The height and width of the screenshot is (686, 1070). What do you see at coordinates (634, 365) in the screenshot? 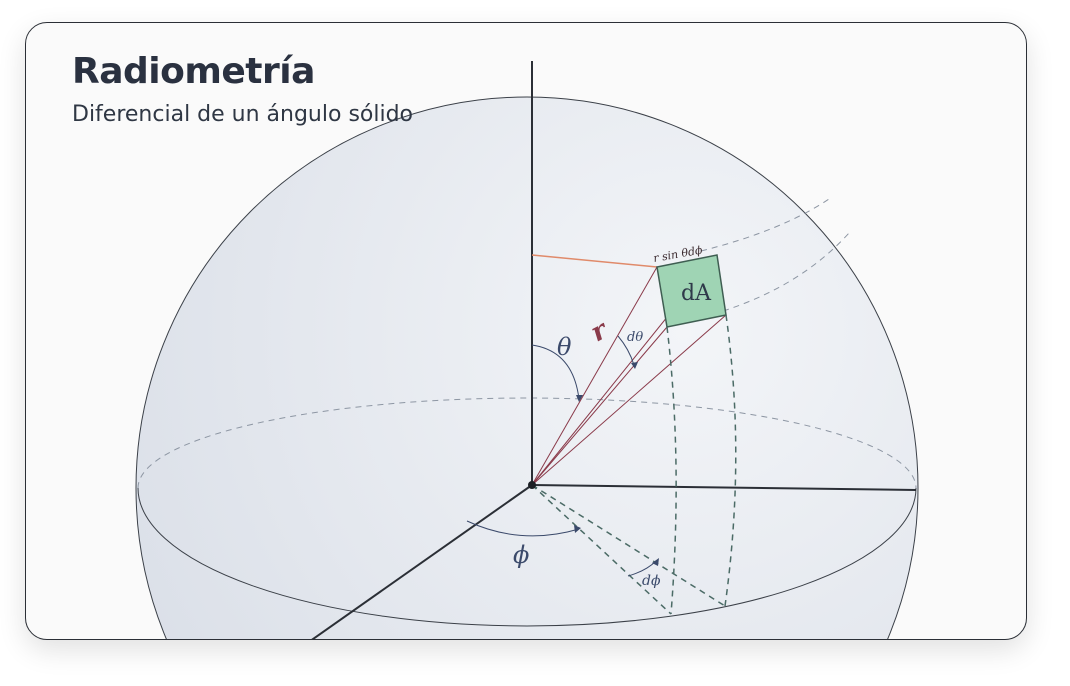
I see `d-theta-arrowhead` at bounding box center [634, 365].